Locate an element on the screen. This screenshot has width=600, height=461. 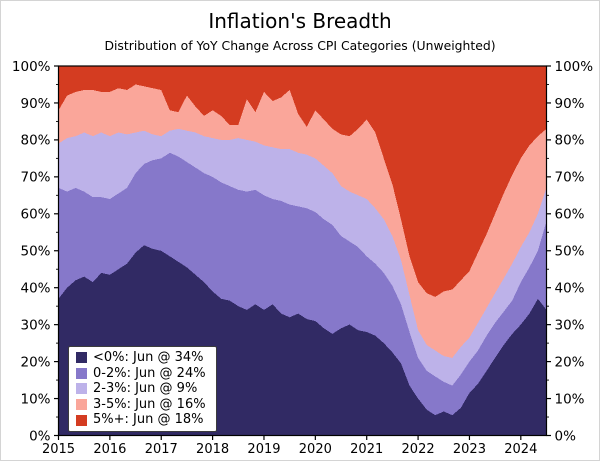
legend-swatch-0to2pct is located at coordinates (81, 373).